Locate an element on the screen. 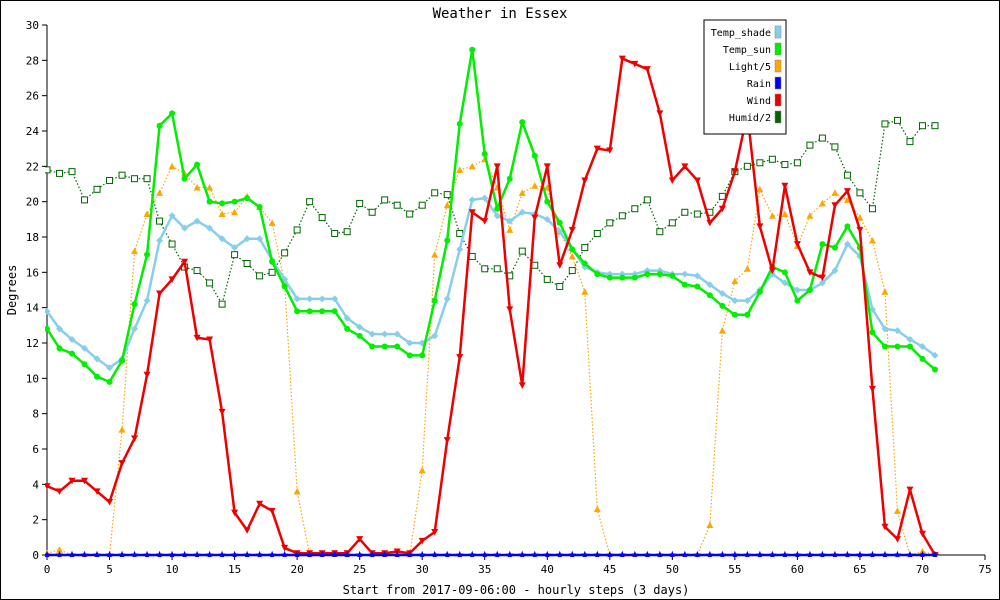 This screenshot has width=1000, height=600. legend-item: Temp_shade is located at coordinates (746, 32).